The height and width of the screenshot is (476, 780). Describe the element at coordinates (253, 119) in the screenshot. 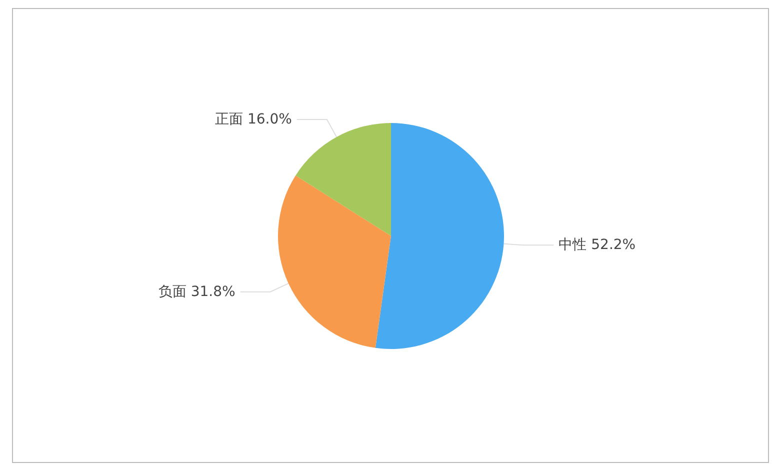

I see `slice-label: 正面 16.0%` at that location.